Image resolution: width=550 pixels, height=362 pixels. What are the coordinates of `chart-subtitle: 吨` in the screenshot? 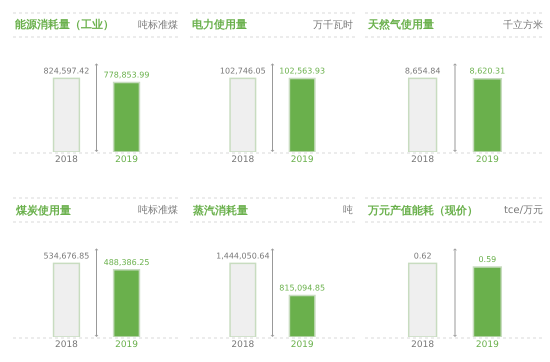 It's located at (348, 210).